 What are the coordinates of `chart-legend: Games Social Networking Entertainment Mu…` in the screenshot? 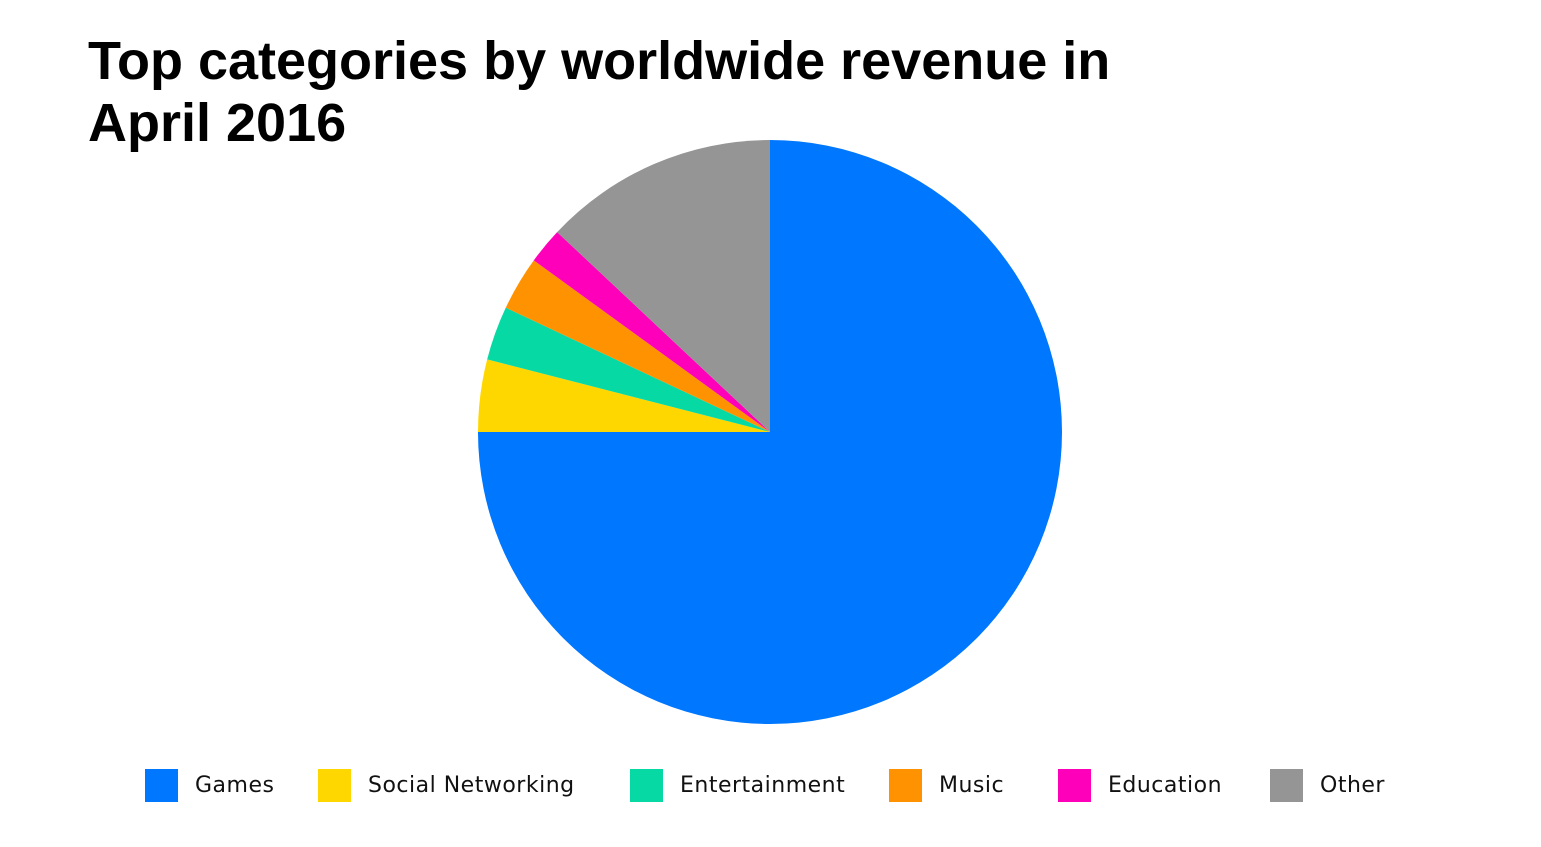 It's located at (770, 786).